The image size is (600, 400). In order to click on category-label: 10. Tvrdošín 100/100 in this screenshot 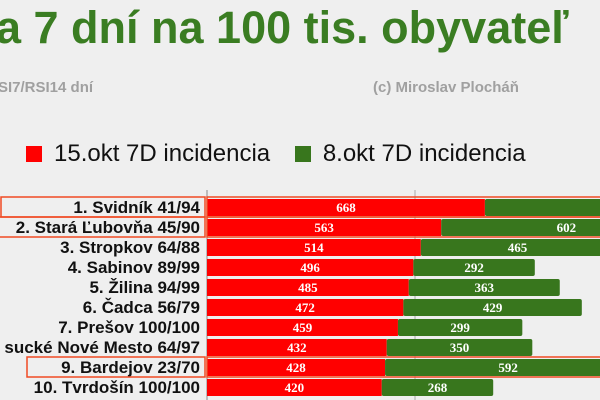, I will do `click(117, 387)`.